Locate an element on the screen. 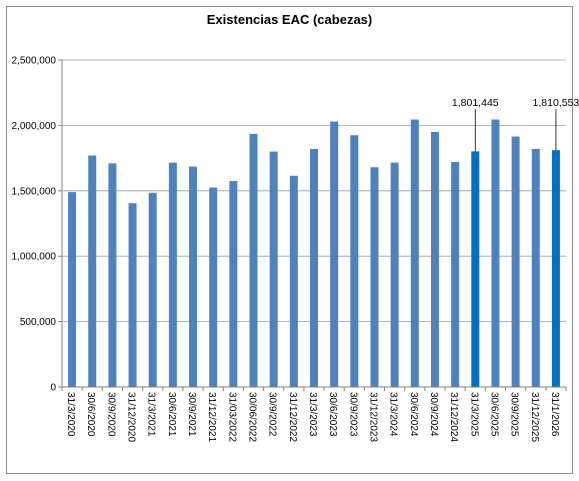 The width and height of the screenshot is (579, 481). x-tick-label: 31/12/2024 is located at coordinates (453, 417).